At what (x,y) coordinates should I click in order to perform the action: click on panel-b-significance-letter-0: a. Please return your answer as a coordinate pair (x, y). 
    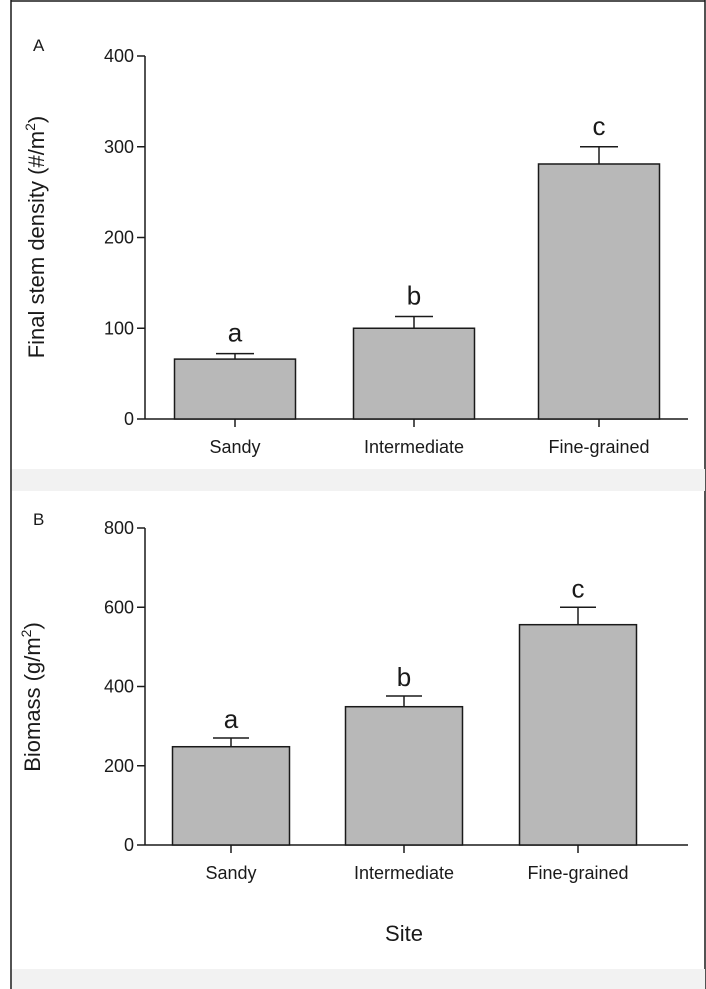
    Looking at the image, I should click on (231, 719).